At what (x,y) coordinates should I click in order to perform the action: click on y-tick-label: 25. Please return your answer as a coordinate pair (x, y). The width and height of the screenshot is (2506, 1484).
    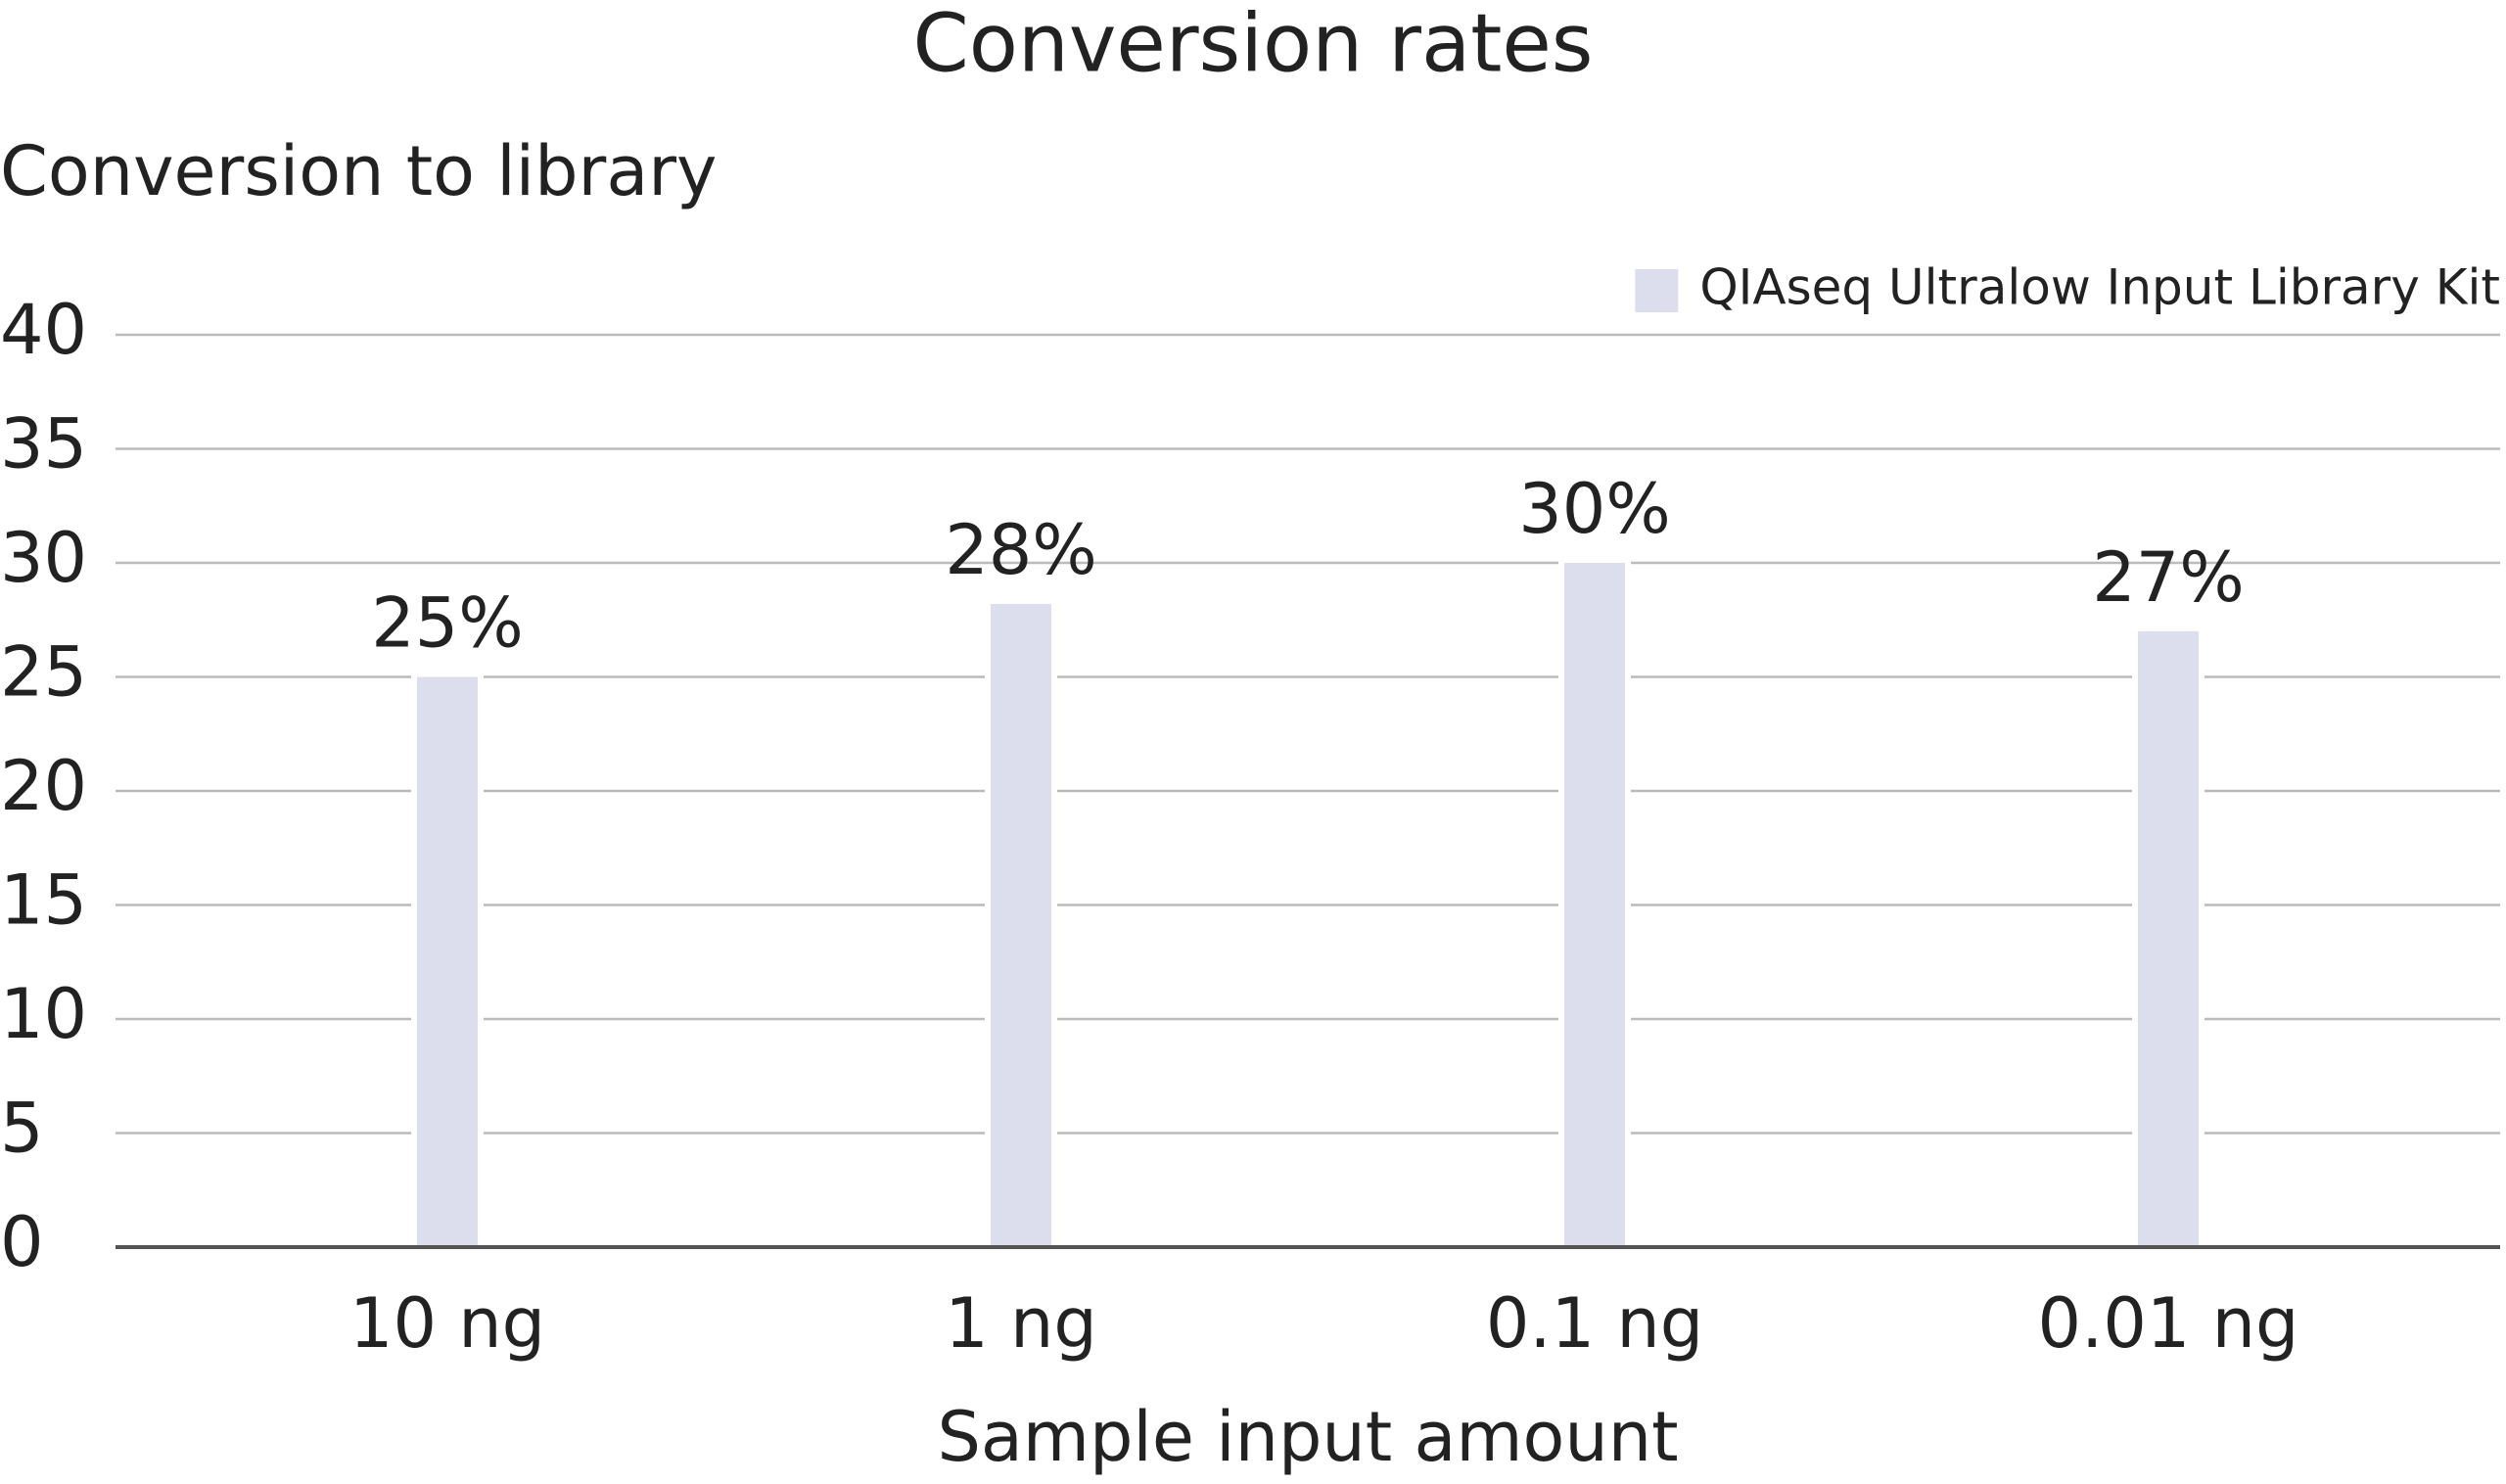
    Looking at the image, I should click on (43, 672).